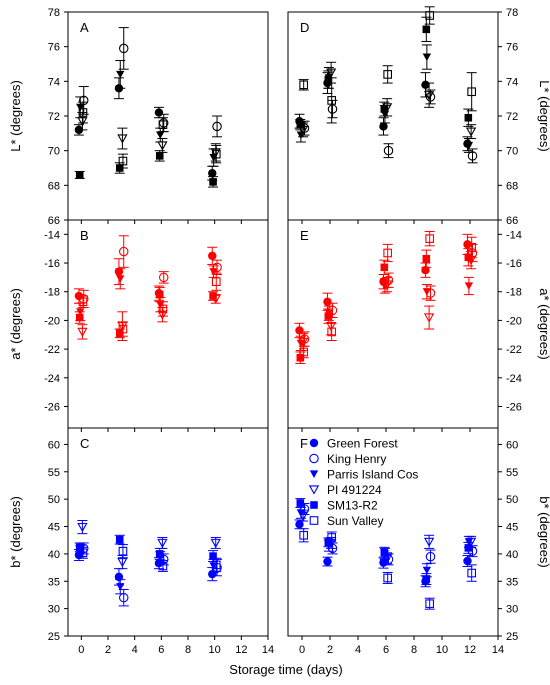  What do you see at coordinates (54, 555) in the screenshot?
I see `panel-c-ytick-label: 40` at bounding box center [54, 555].